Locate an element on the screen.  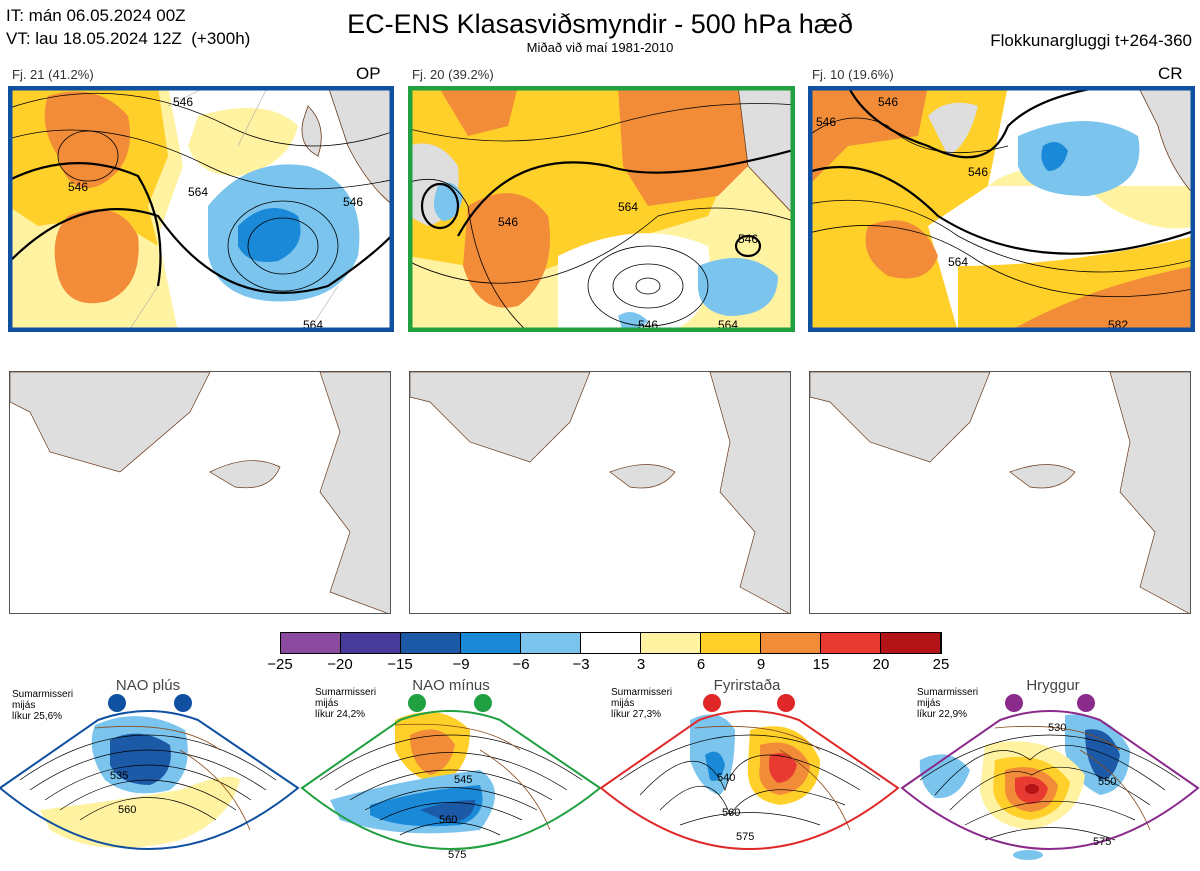
cluster-3-frame is located at coordinates (1001, 209).